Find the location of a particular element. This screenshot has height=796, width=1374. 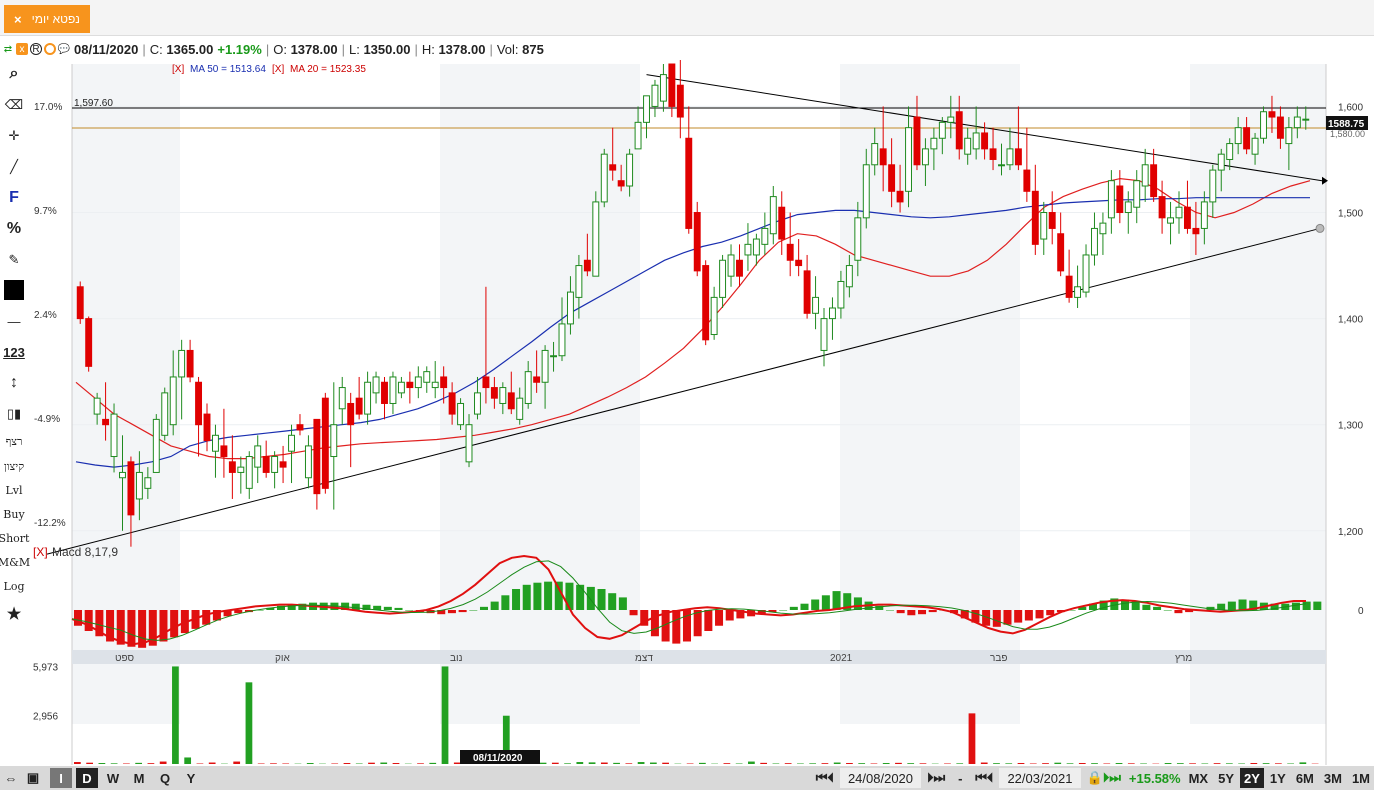

edit-icon: ✎ is located at coordinates (14, 259).